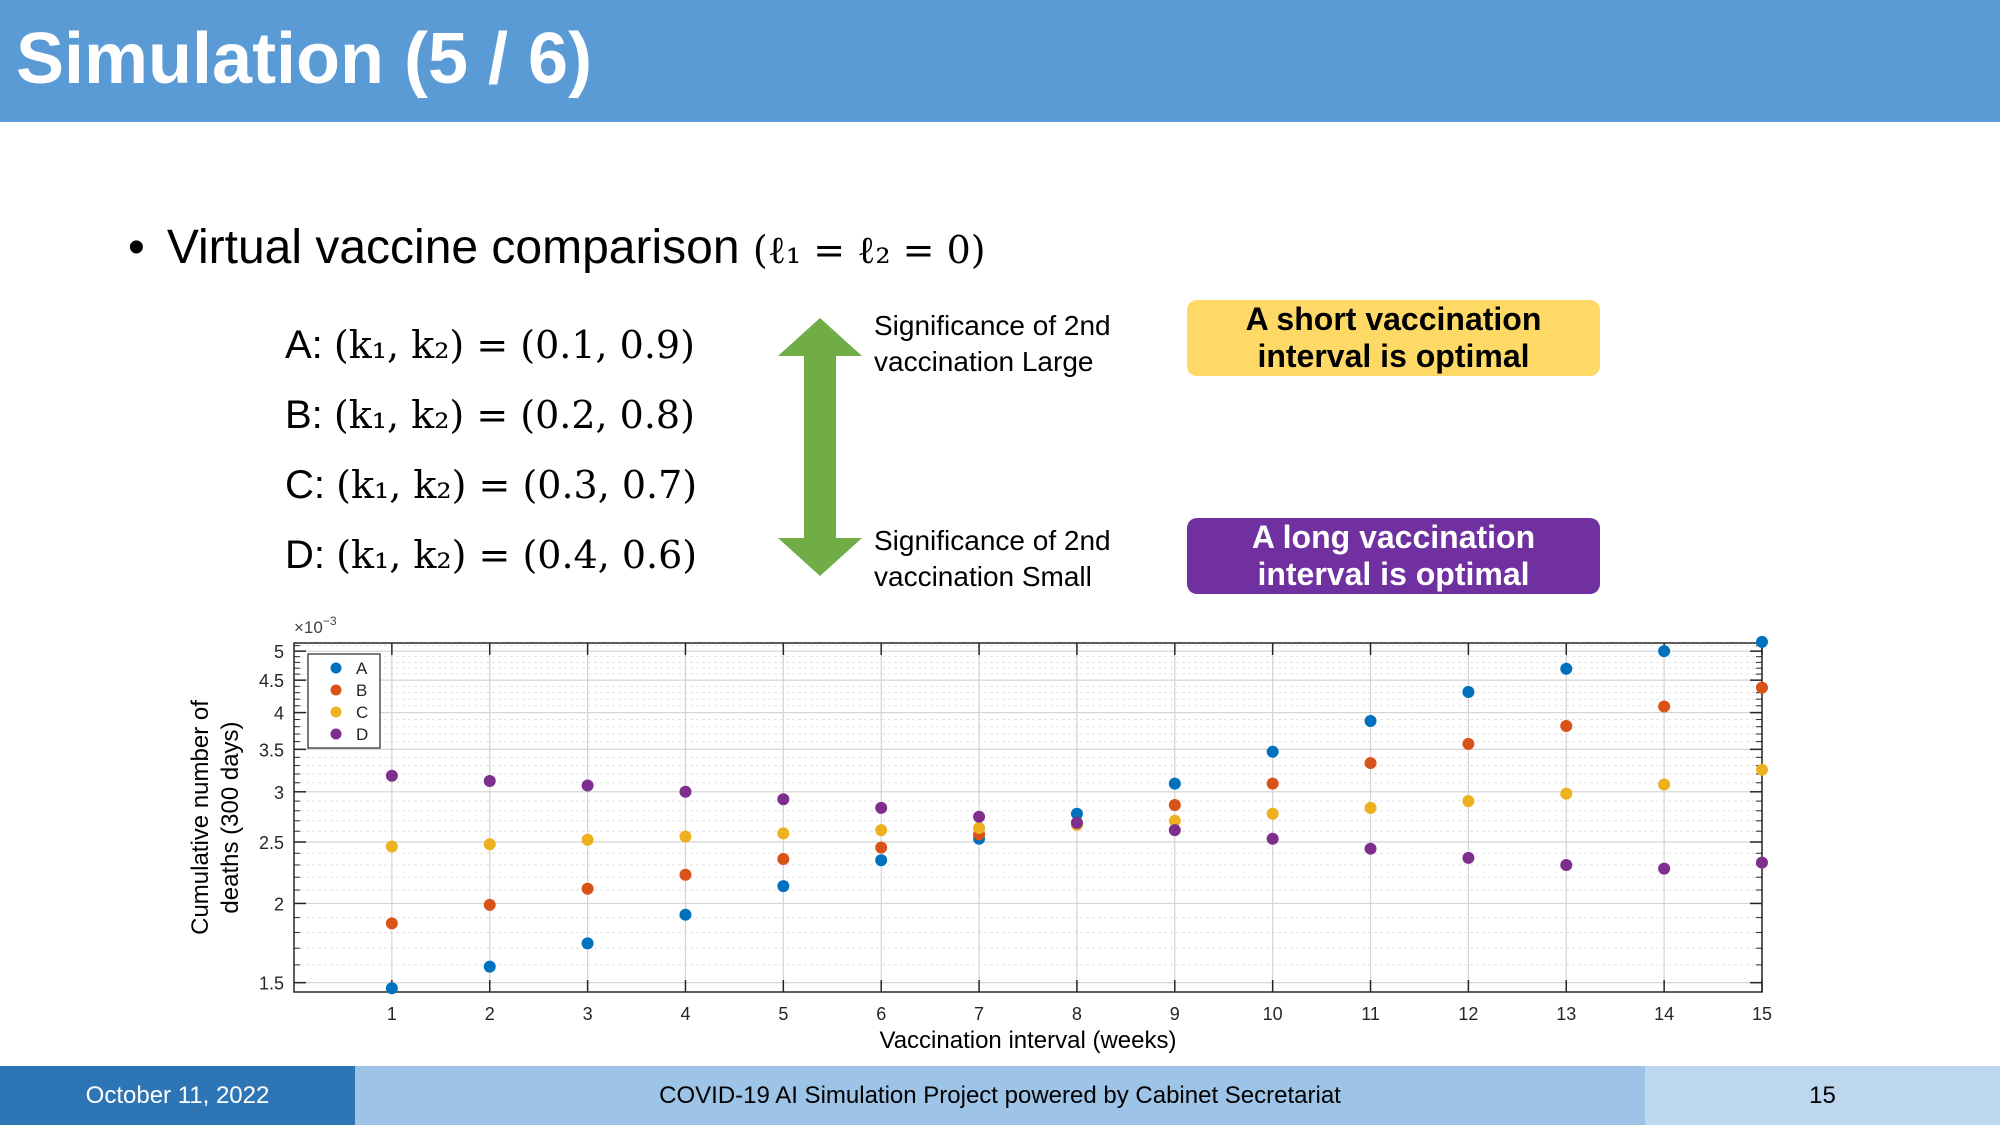  Describe the element at coordinates (514, 415) in the screenshot. I see `vaccine-params: (k₁, k₂) = (0.2, 0.8)` at that location.